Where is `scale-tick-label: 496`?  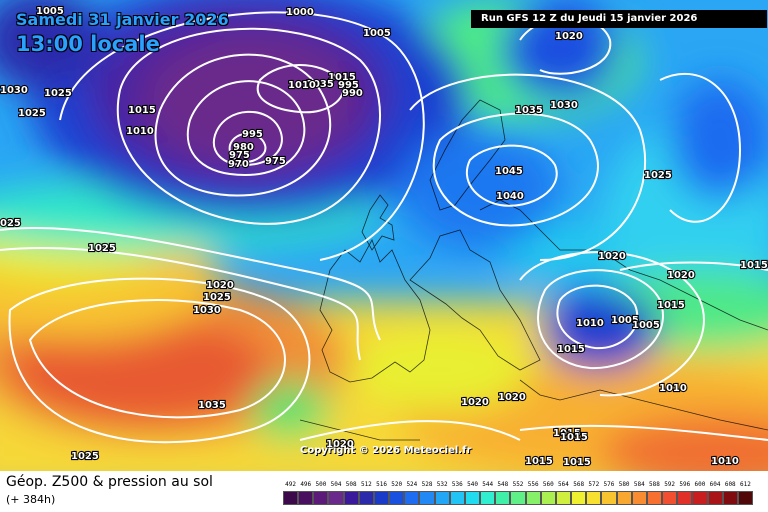
scale-tick-label: 496 is located at coordinates (306, 484).